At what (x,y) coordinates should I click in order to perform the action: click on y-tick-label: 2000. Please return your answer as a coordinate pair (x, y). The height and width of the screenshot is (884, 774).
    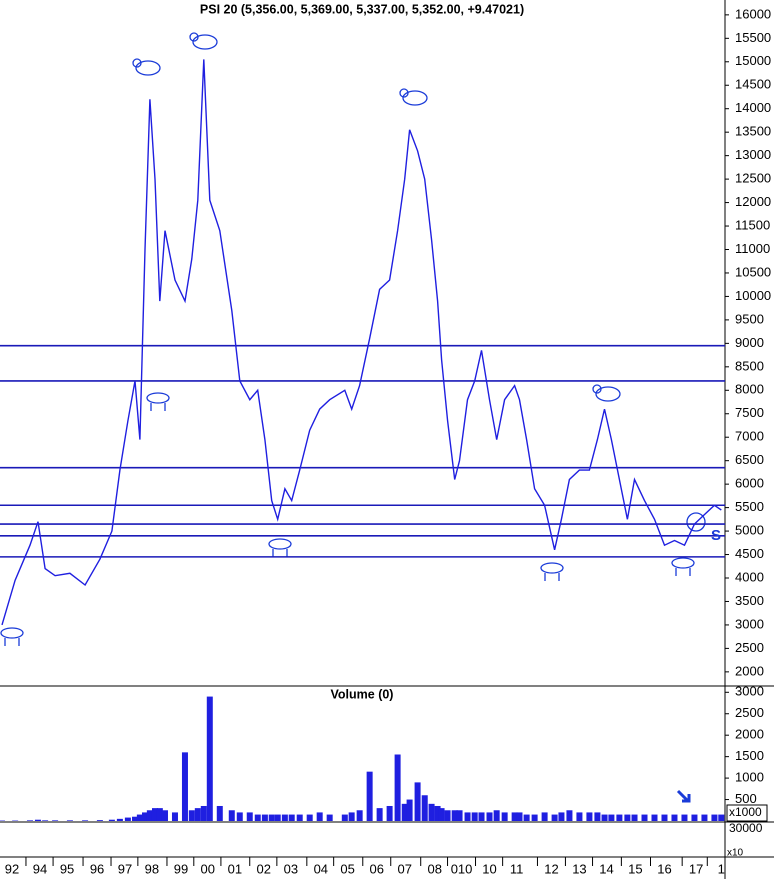
    Looking at the image, I should click on (749, 670).